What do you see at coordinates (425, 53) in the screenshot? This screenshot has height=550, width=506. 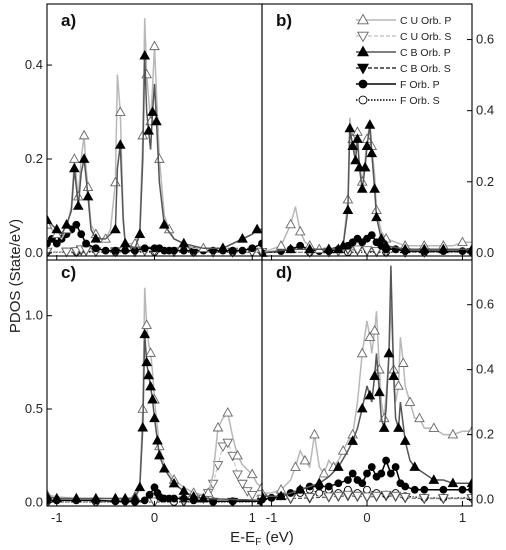 I see `legend-label: C B Orb. P` at bounding box center [425, 53].